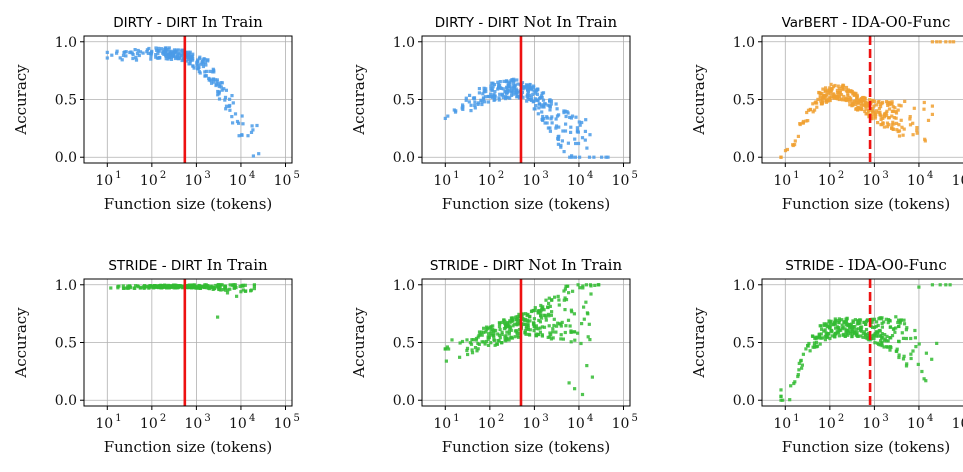 The height and width of the screenshot is (472, 963). What do you see at coordinates (404, 158) in the screenshot?
I see `y-tick-label: 0.0` at bounding box center [404, 158].